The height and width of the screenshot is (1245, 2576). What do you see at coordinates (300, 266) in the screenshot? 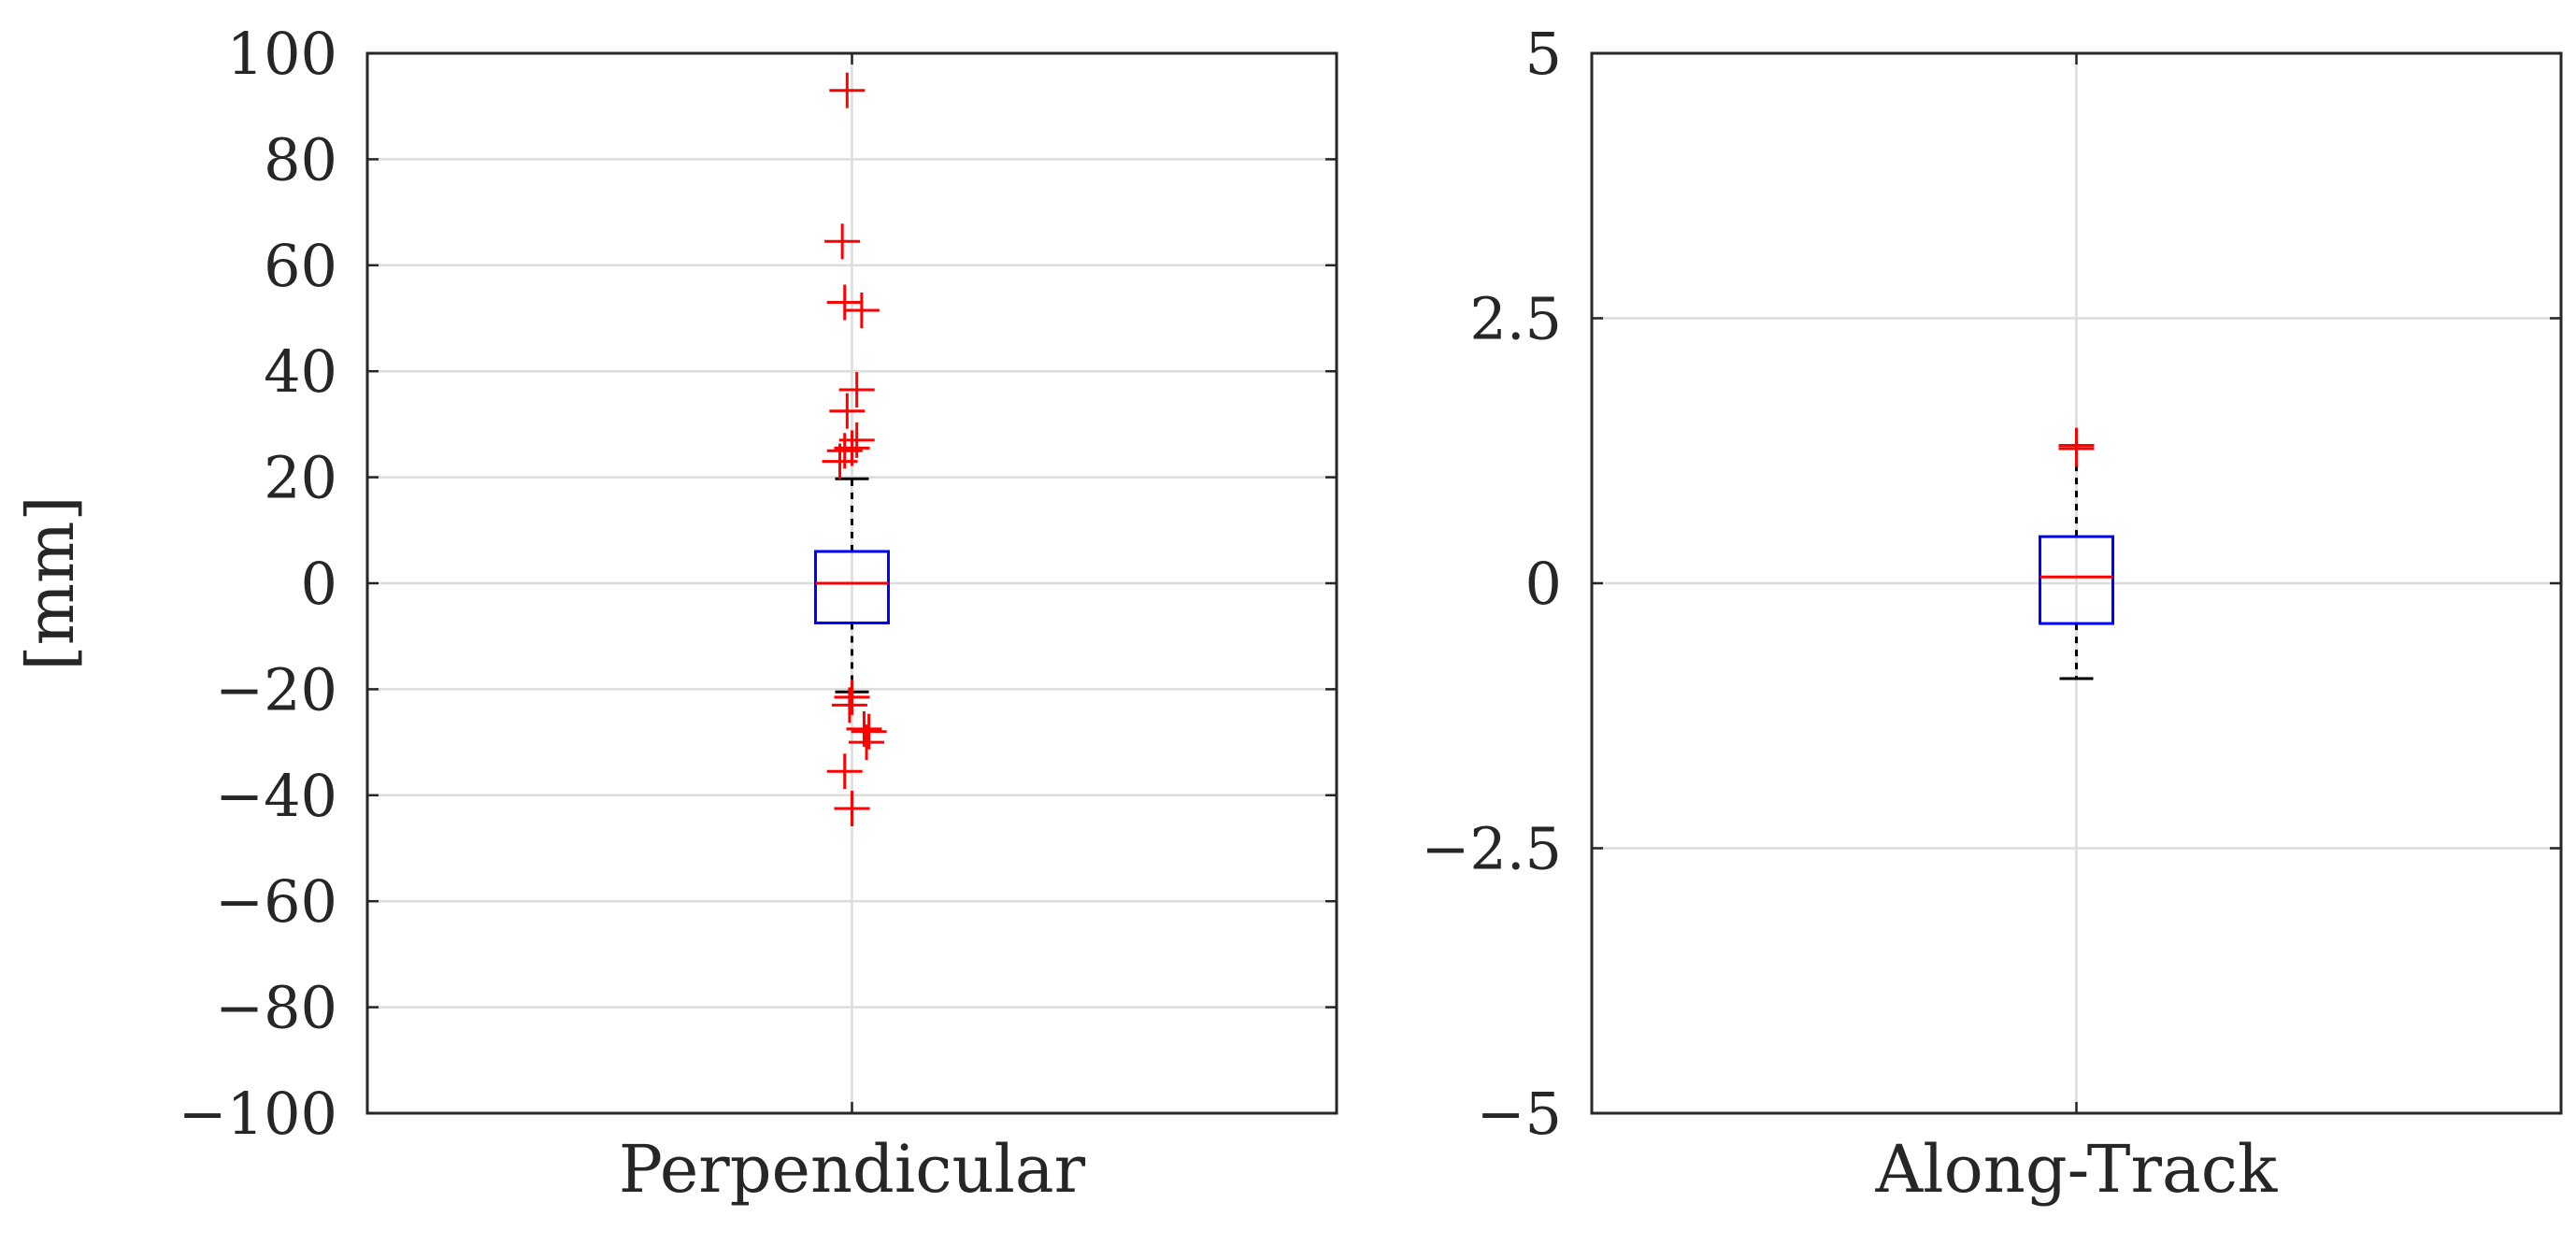
I see `y-tick-label: 60` at bounding box center [300, 266].